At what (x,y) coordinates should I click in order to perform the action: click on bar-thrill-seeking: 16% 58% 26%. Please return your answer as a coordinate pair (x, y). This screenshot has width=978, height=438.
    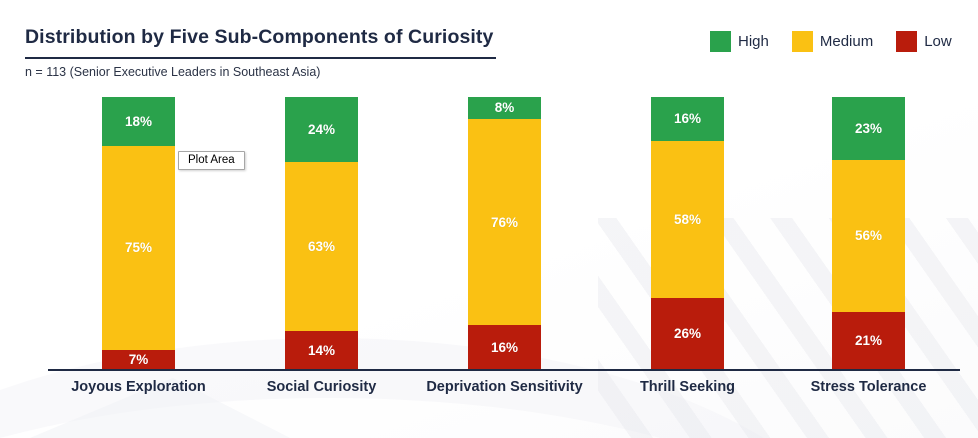
    Looking at the image, I should click on (687, 233).